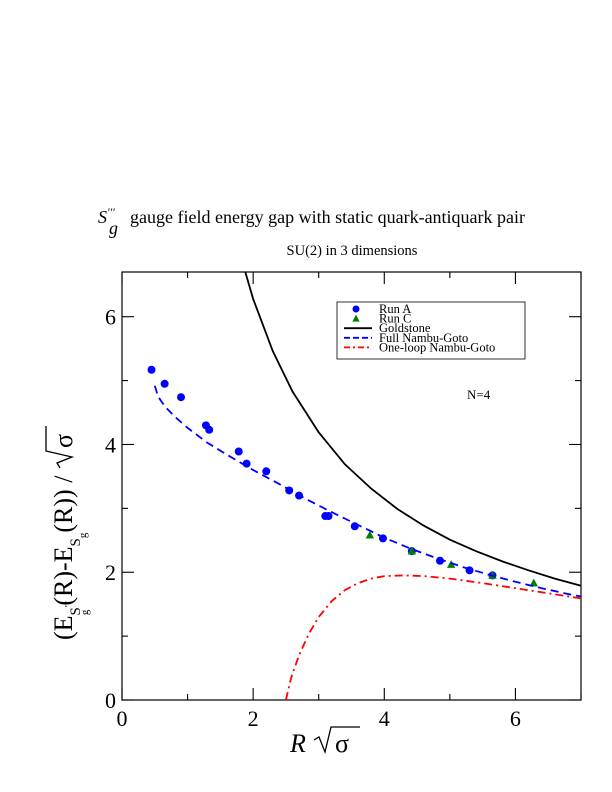  Describe the element at coordinates (395, 309) in the screenshot. I see `legend-label: Run A` at that location.